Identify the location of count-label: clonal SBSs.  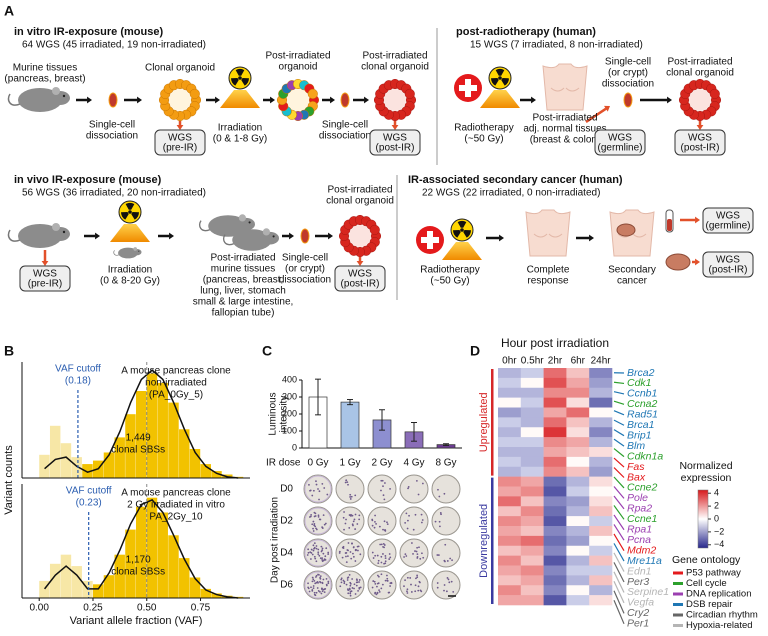
(138, 450).